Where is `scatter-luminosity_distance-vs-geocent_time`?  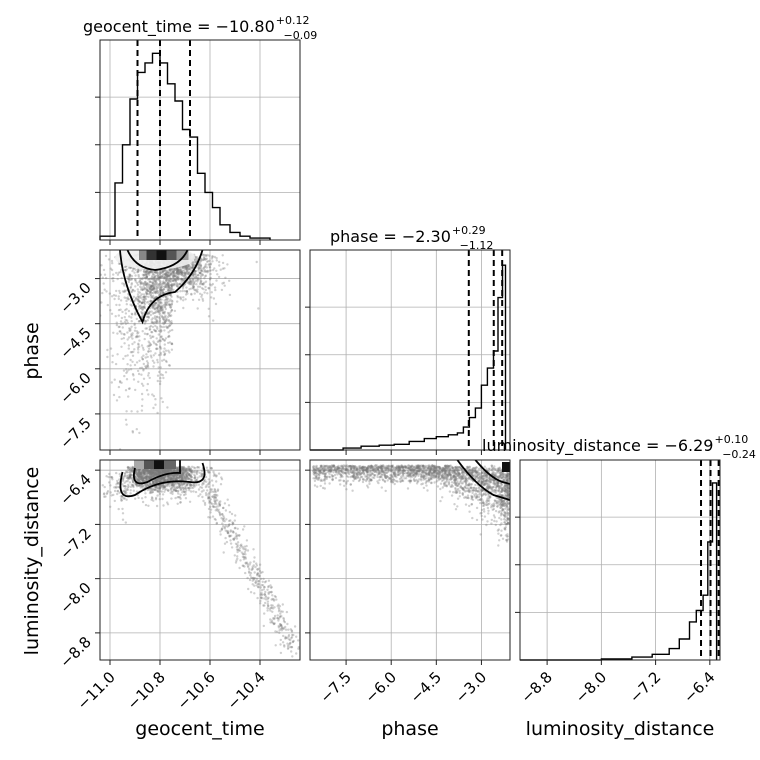 scatter-luminosity_distance-vs-geocent_time is located at coordinates (200, 559).